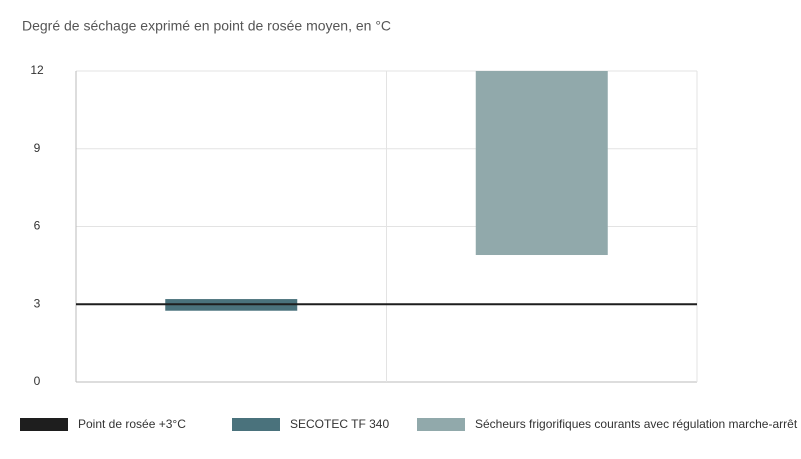 This screenshot has width=801, height=459. What do you see at coordinates (37, 381) in the screenshot?
I see `y-tick-label: 0` at bounding box center [37, 381].